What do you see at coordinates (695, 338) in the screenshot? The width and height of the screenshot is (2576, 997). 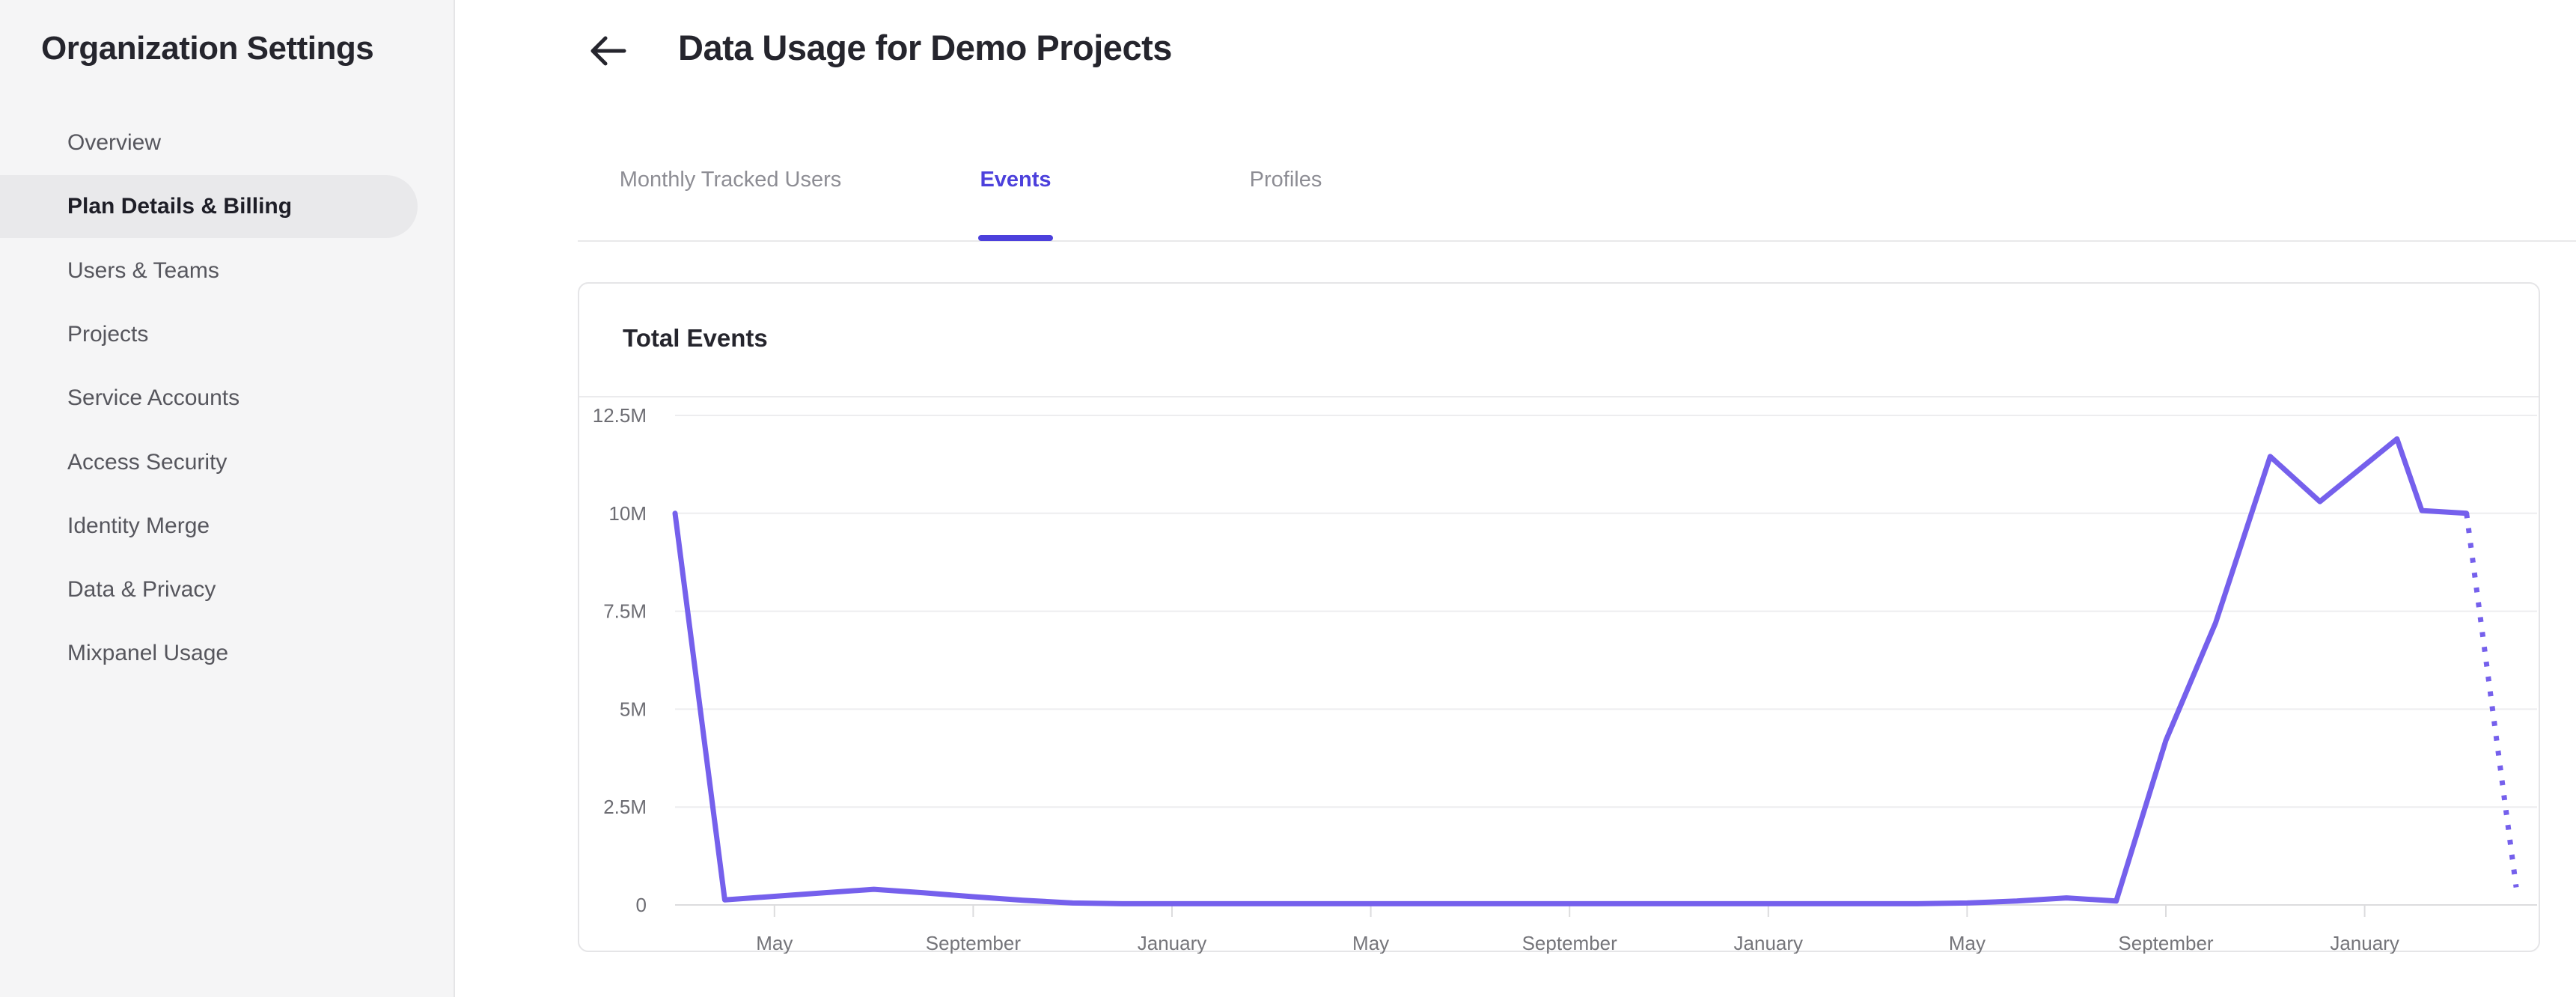 I see `chart-title: Total Events` at bounding box center [695, 338].